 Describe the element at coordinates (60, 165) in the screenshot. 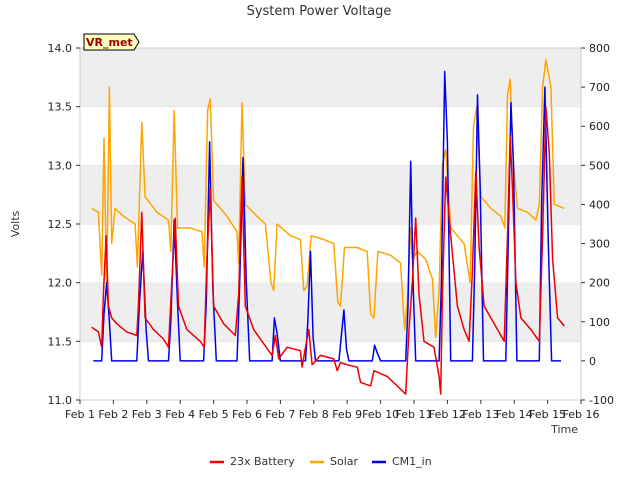

I see `y-left-tick-label: 13.0` at that location.